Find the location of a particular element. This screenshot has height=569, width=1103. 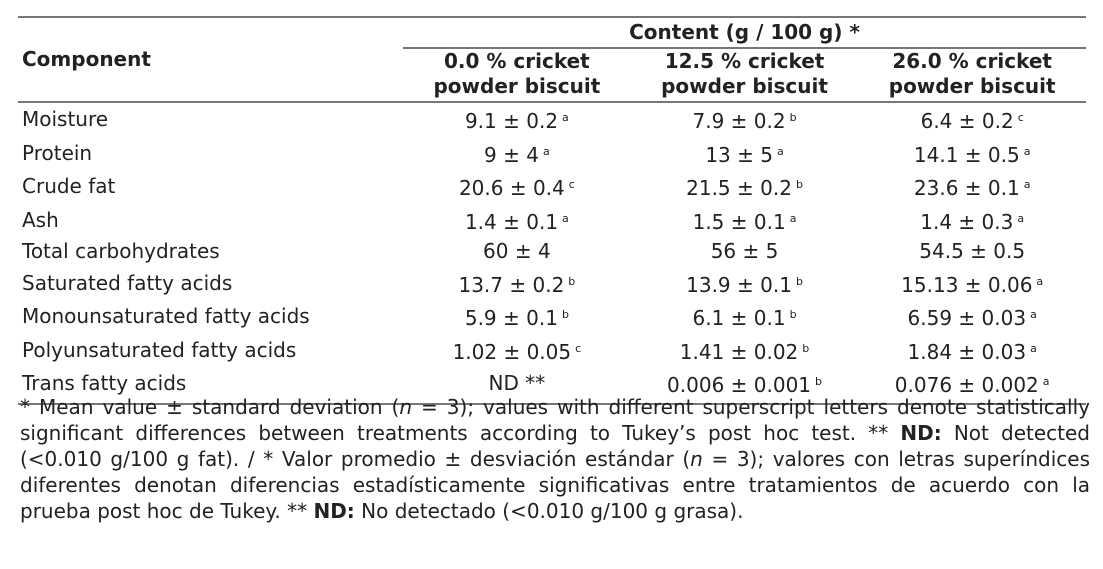

value: 54.5 ± 0.5 is located at coordinates (972, 251).